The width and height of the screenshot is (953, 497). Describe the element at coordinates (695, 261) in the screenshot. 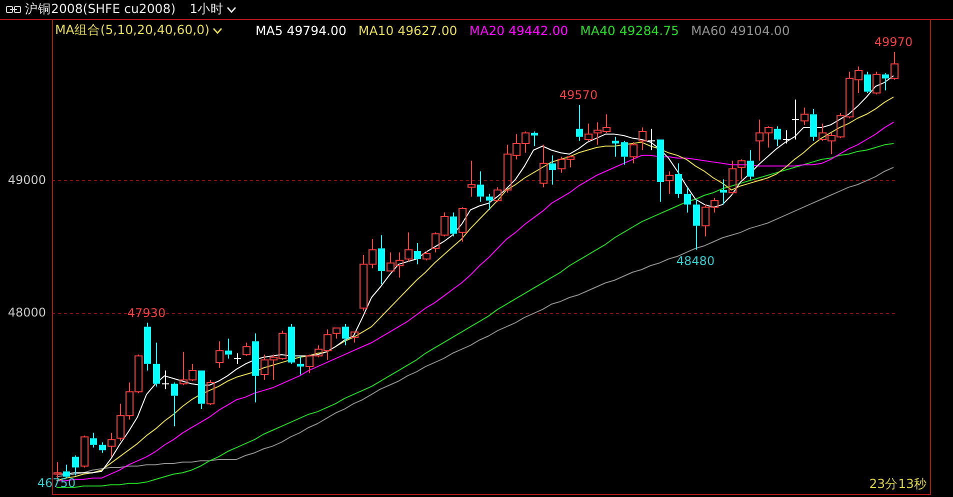

I see `annotation: 48480` at that location.